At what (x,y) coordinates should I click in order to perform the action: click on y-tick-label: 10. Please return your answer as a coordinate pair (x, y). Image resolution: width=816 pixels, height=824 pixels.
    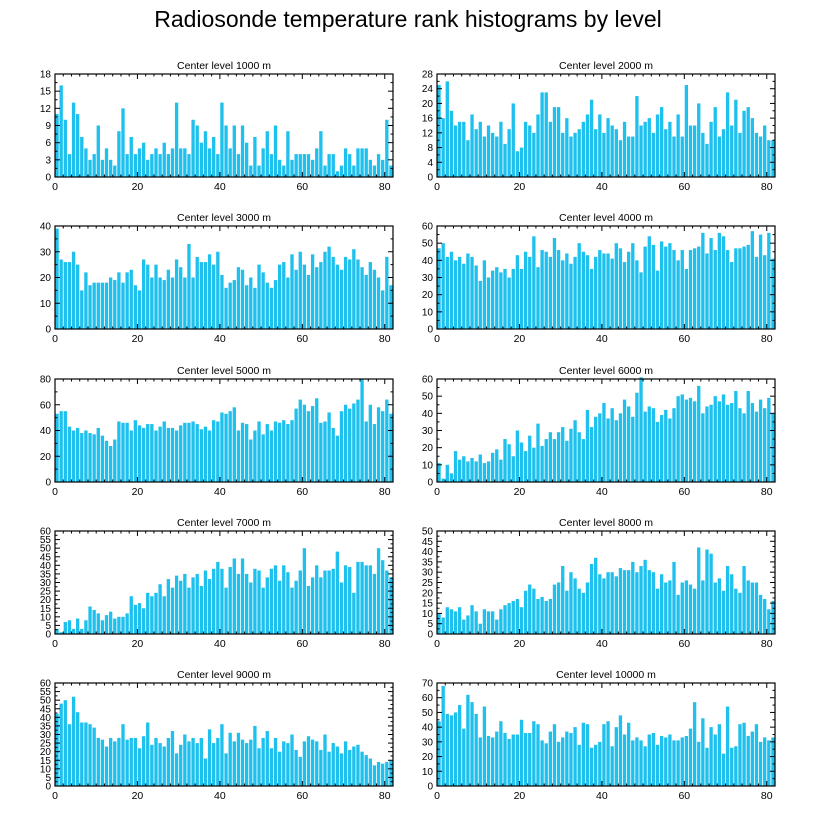
    Looking at the image, I should click on (428, 772).